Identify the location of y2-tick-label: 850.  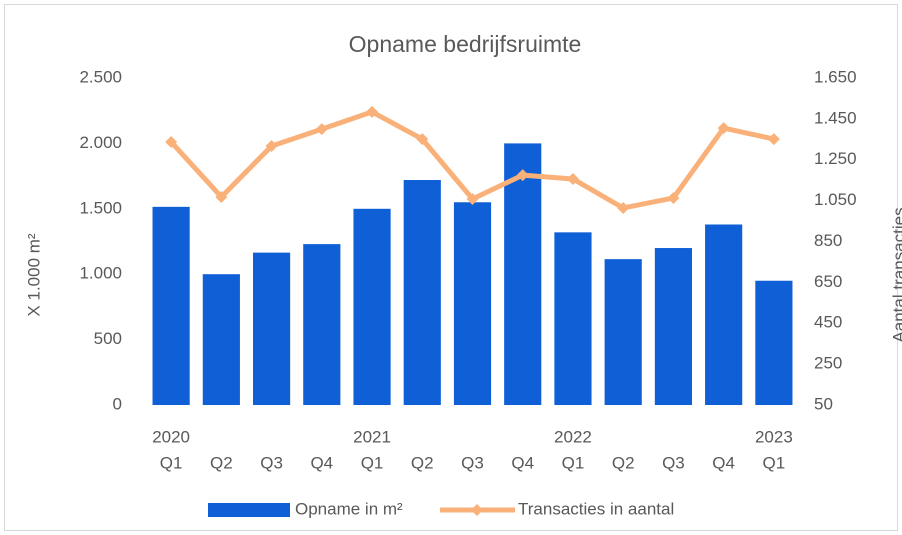
(828, 240).